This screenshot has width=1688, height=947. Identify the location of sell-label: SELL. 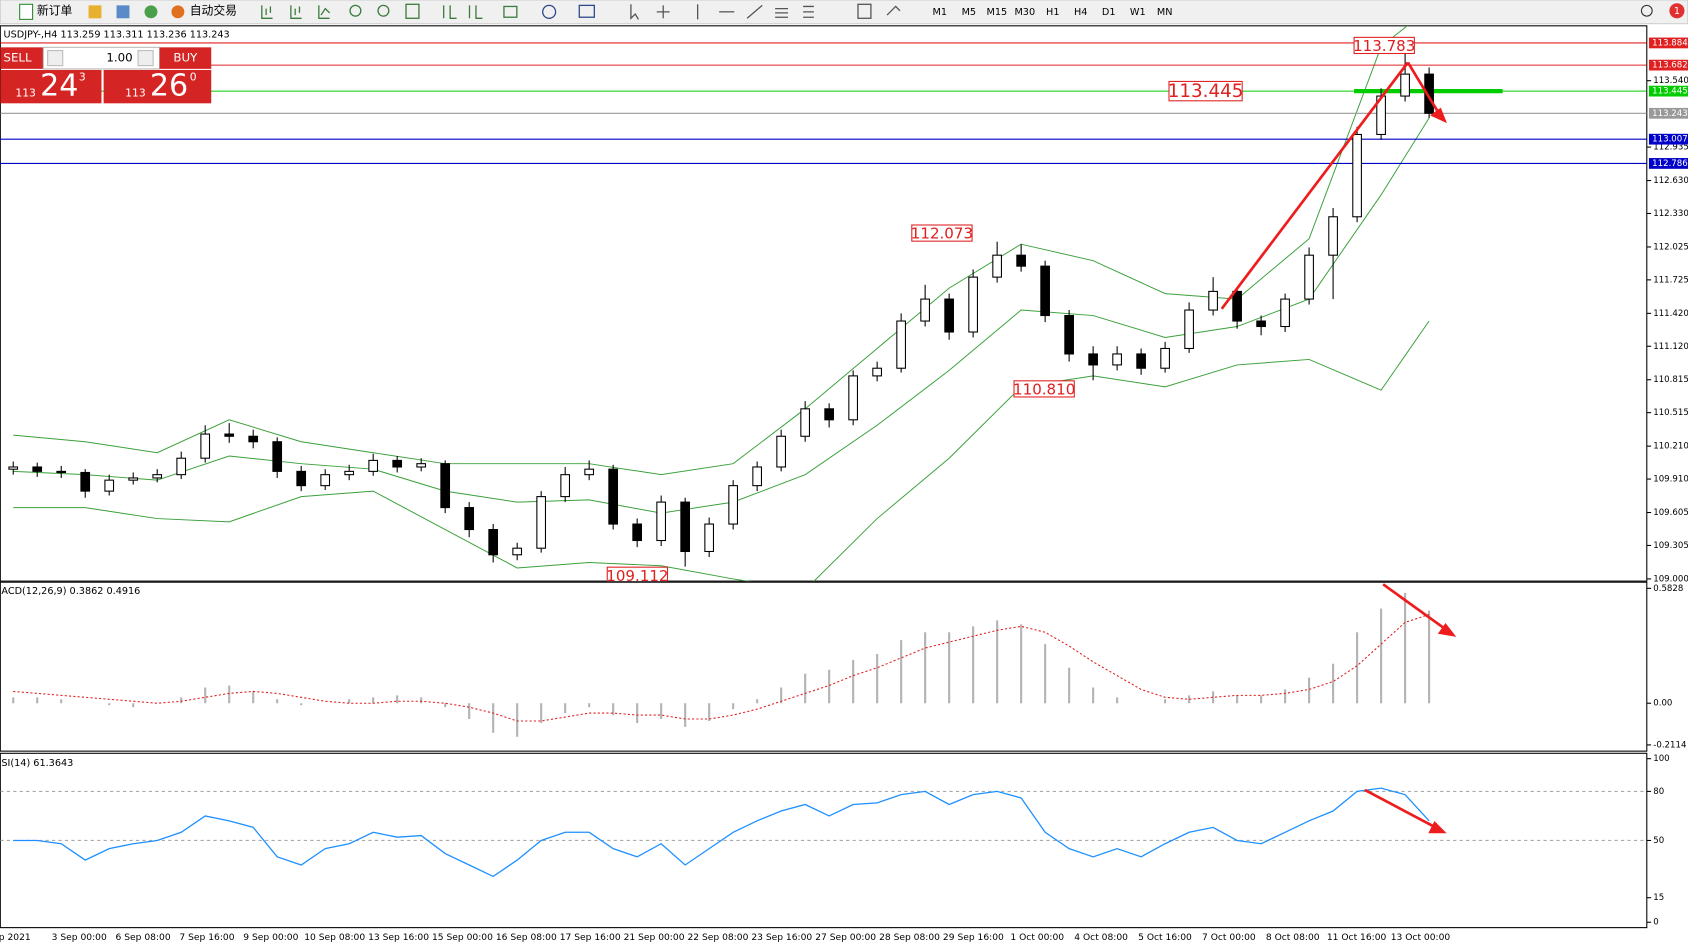
(17, 58).